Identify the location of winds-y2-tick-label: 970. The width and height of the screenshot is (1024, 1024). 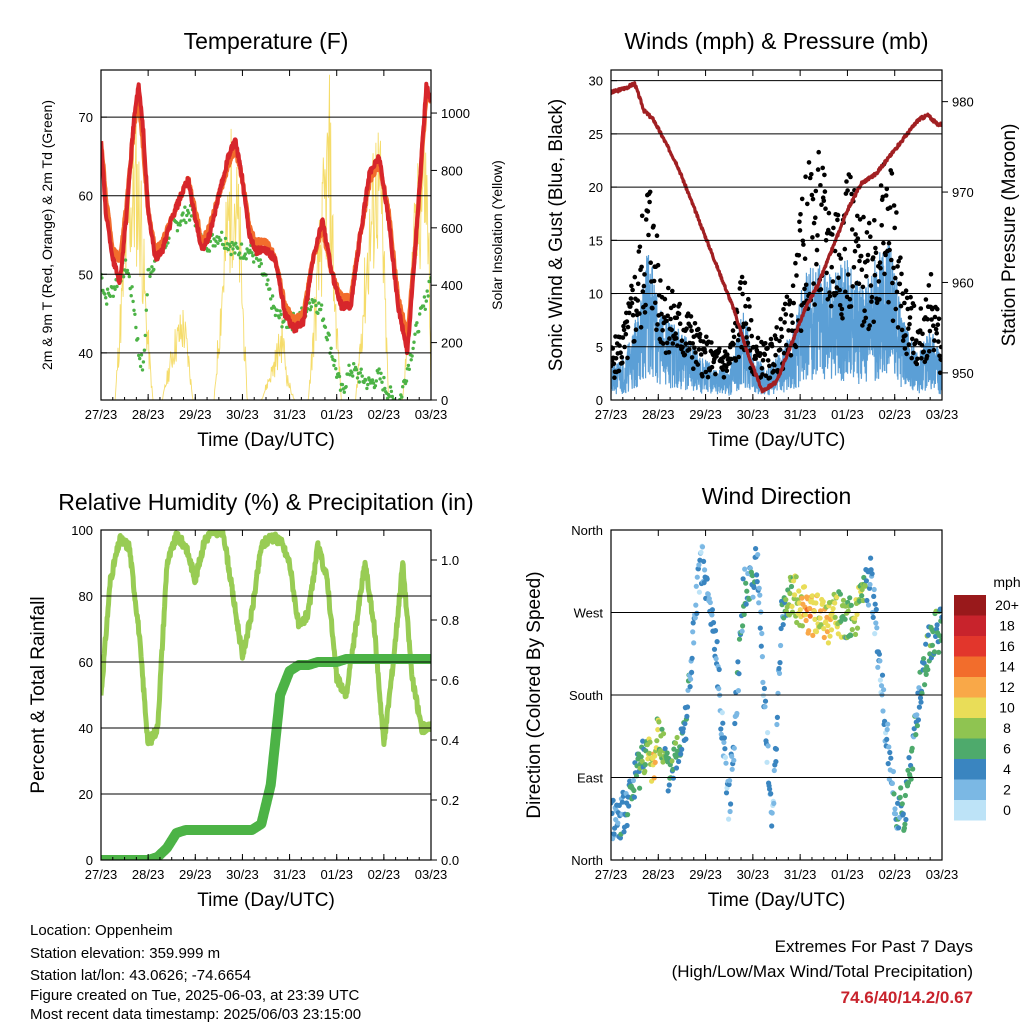
(963, 192).